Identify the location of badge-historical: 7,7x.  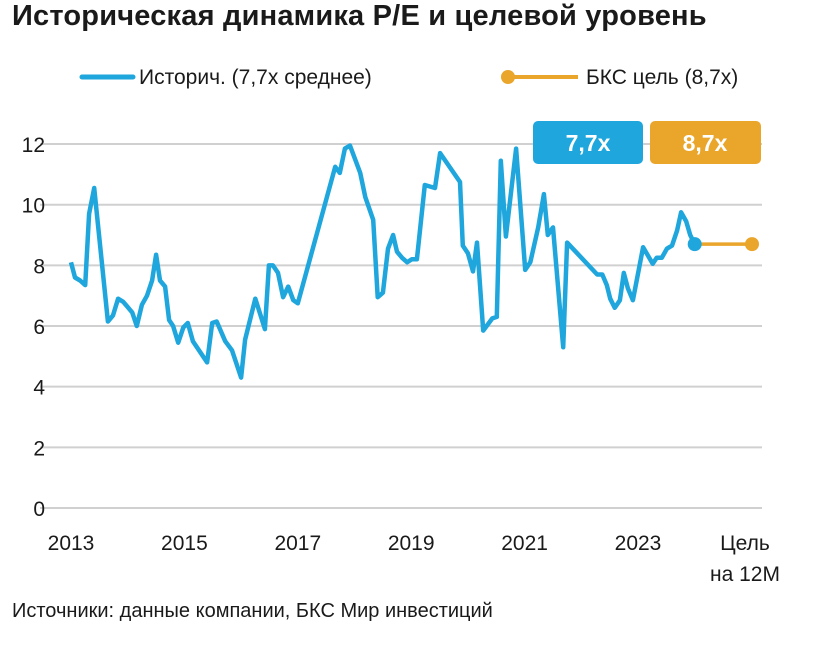
(588, 142).